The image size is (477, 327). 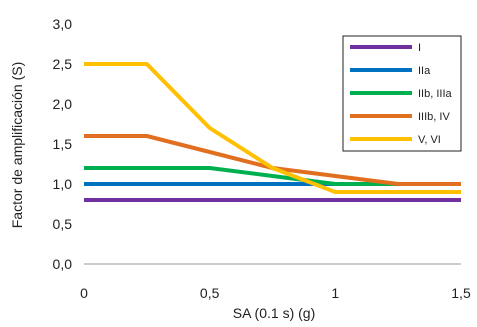 What do you see at coordinates (434, 117) in the screenshot?
I see `legend-label: IIIb, IV` at bounding box center [434, 117].